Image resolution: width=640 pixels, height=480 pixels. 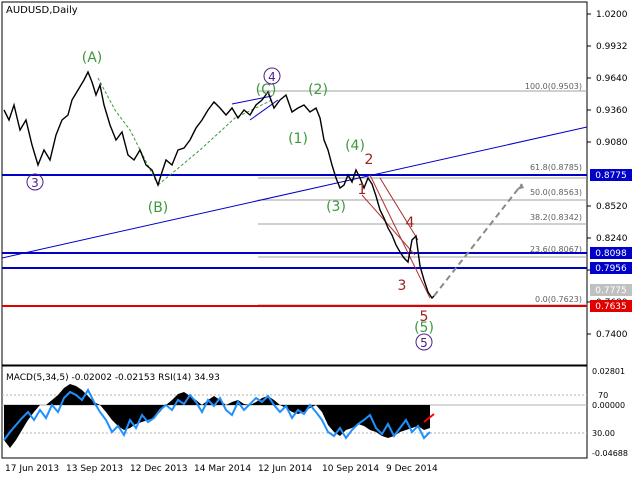 I want to click on red-wave-label-4: 4, so click(x=410, y=223).